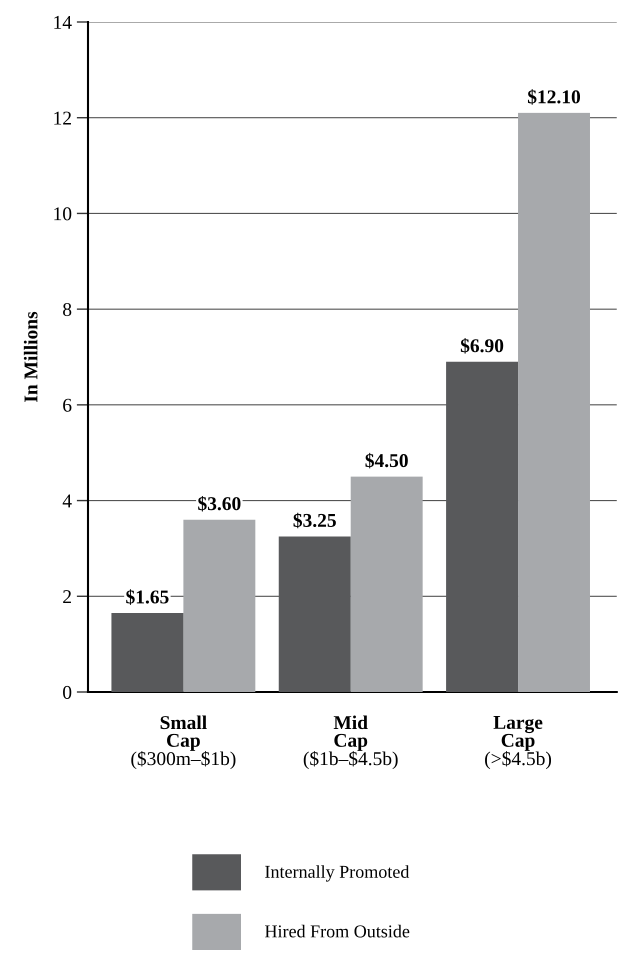 This screenshot has width=618, height=962. I want to click on y-axis-title: In Millions, so click(31, 357).